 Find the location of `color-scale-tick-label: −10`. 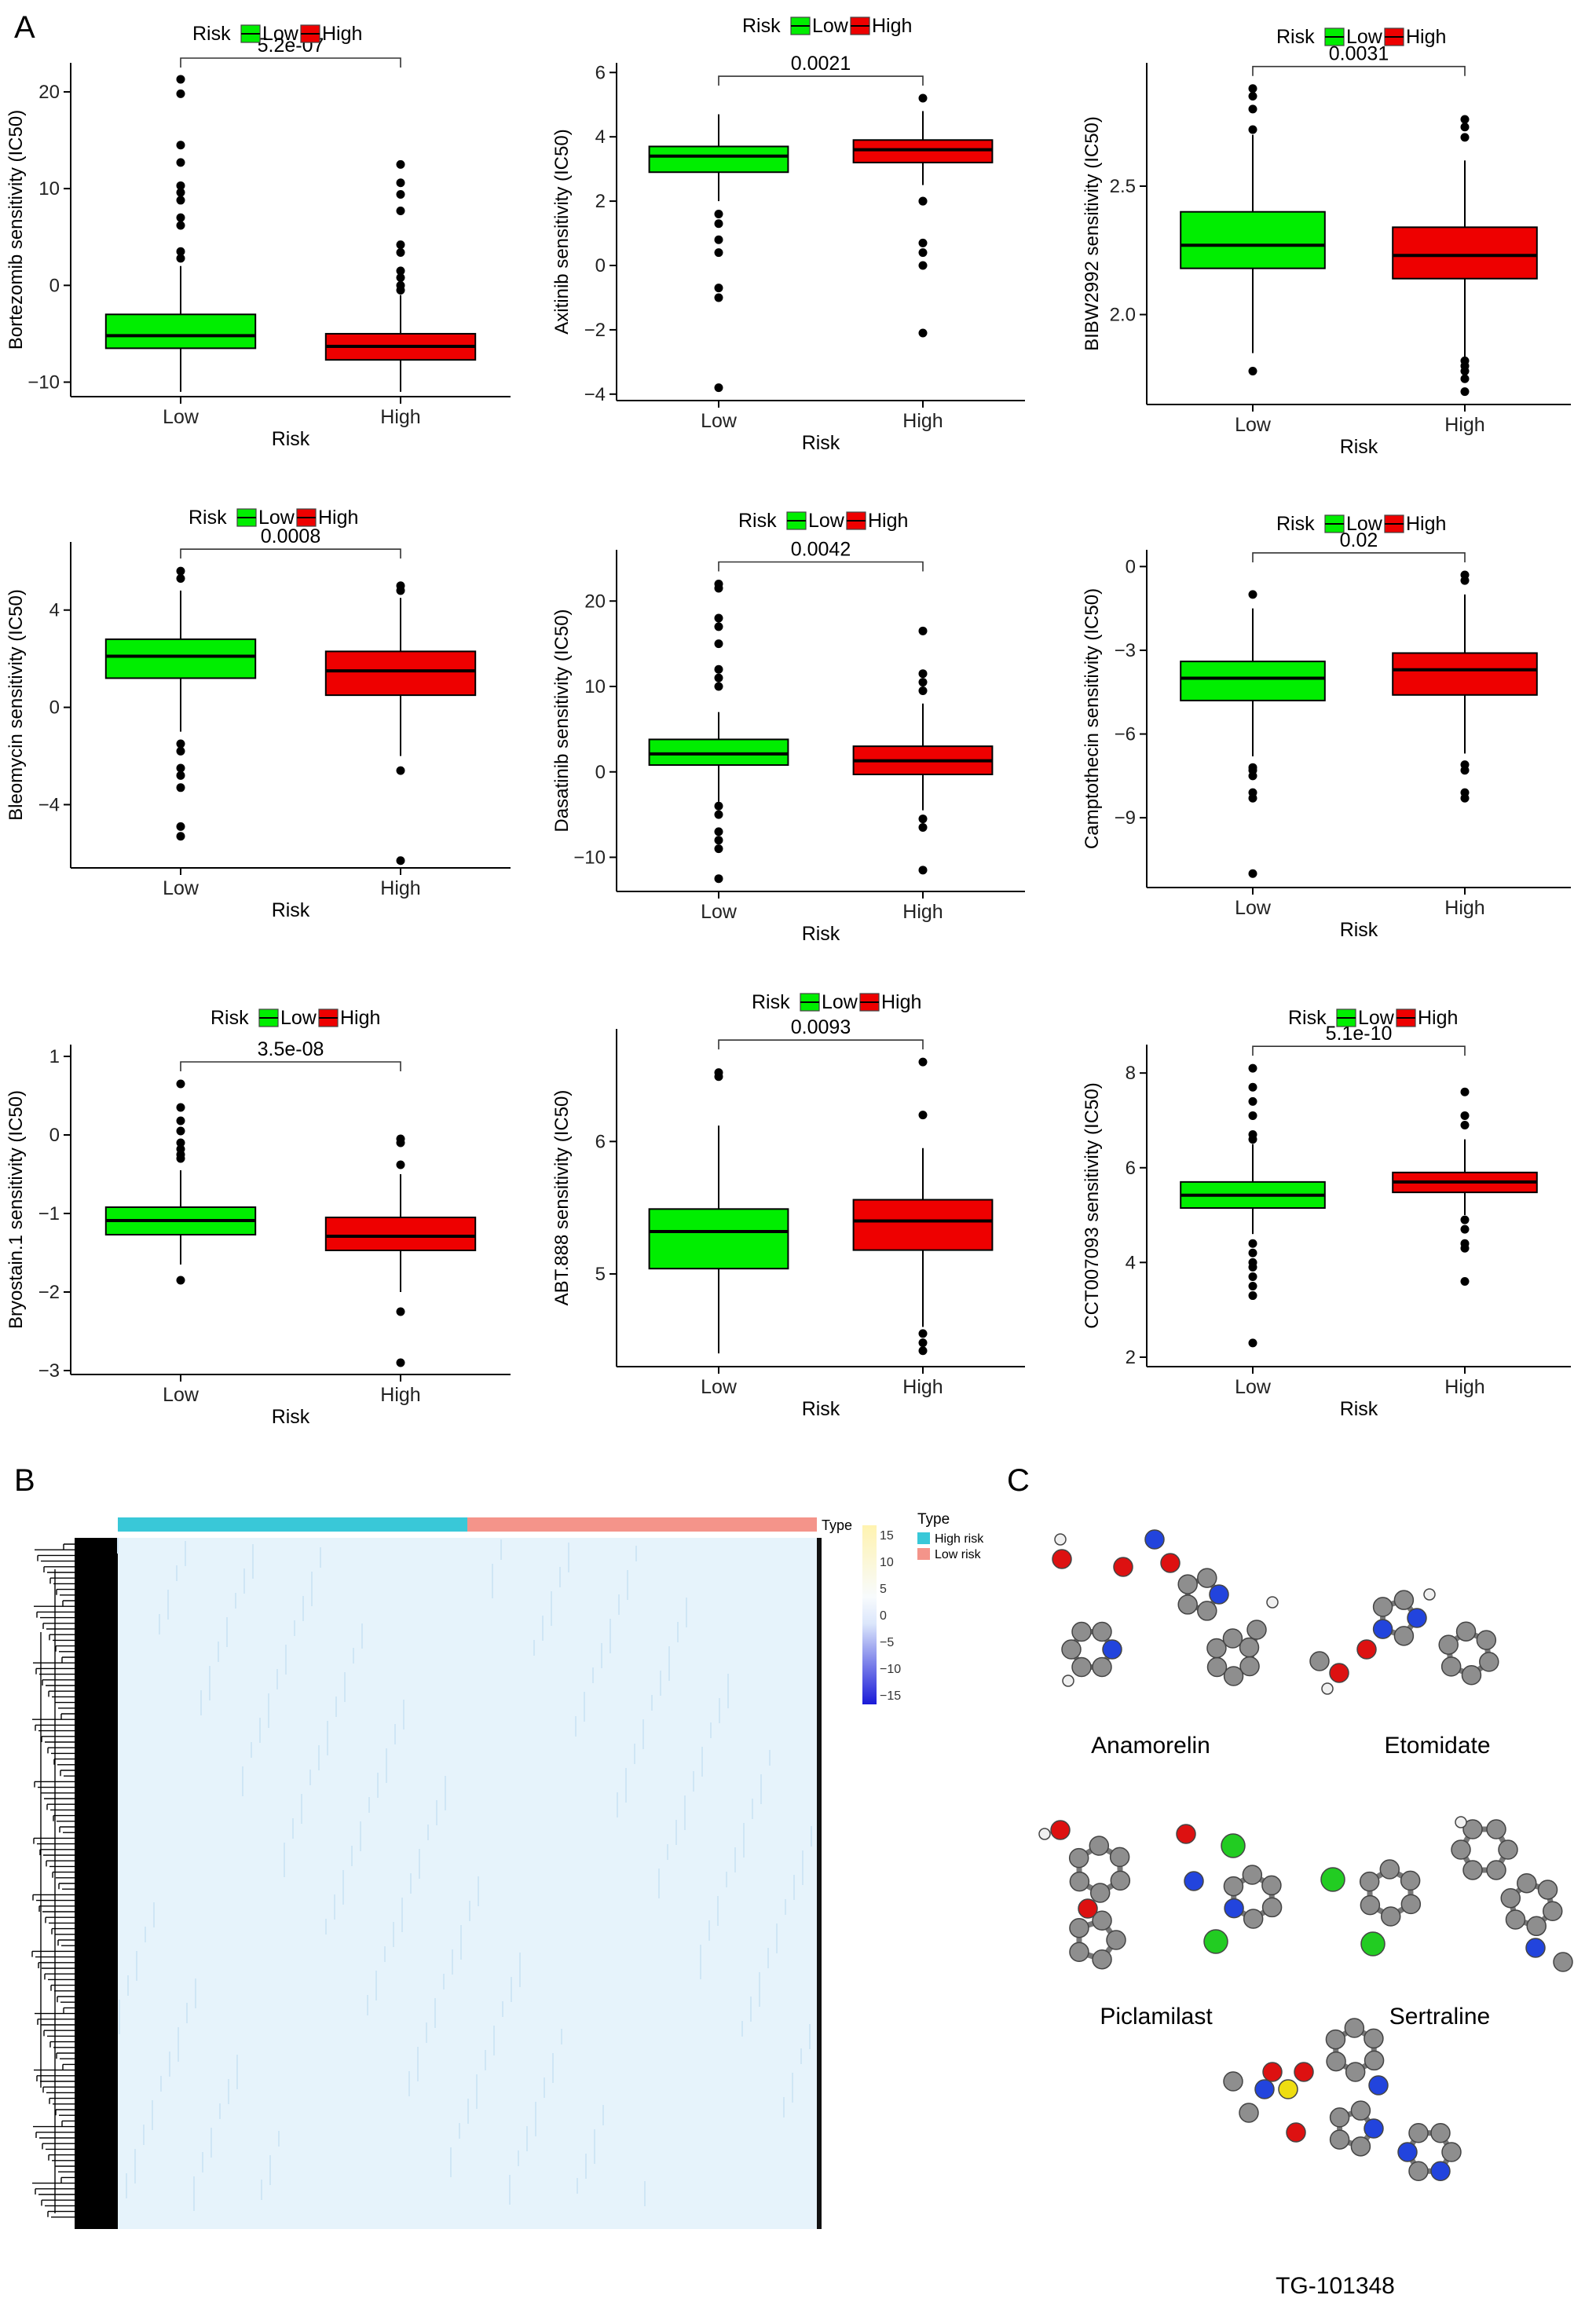

color-scale-tick-label: −10 is located at coordinates (890, 1669).